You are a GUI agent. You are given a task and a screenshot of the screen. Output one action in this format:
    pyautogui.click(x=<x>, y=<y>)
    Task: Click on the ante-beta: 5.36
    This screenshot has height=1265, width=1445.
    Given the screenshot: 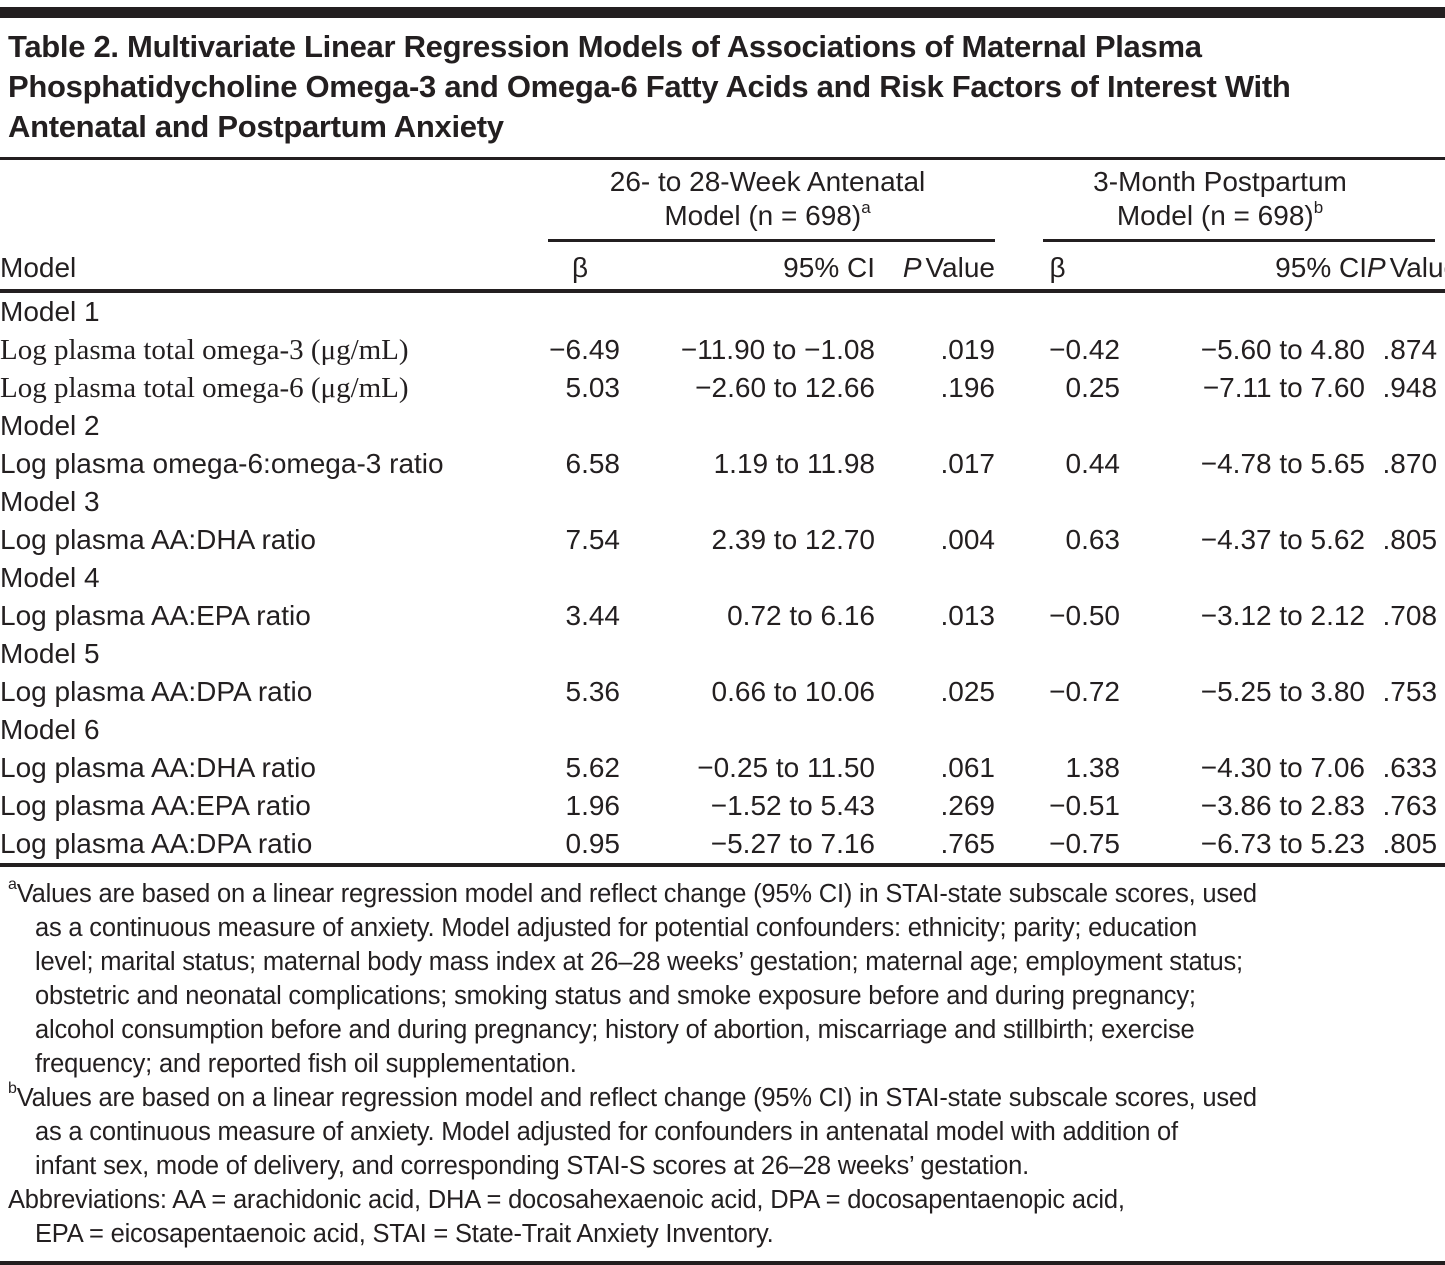 What is the action you would take?
    pyautogui.click(x=593, y=691)
    